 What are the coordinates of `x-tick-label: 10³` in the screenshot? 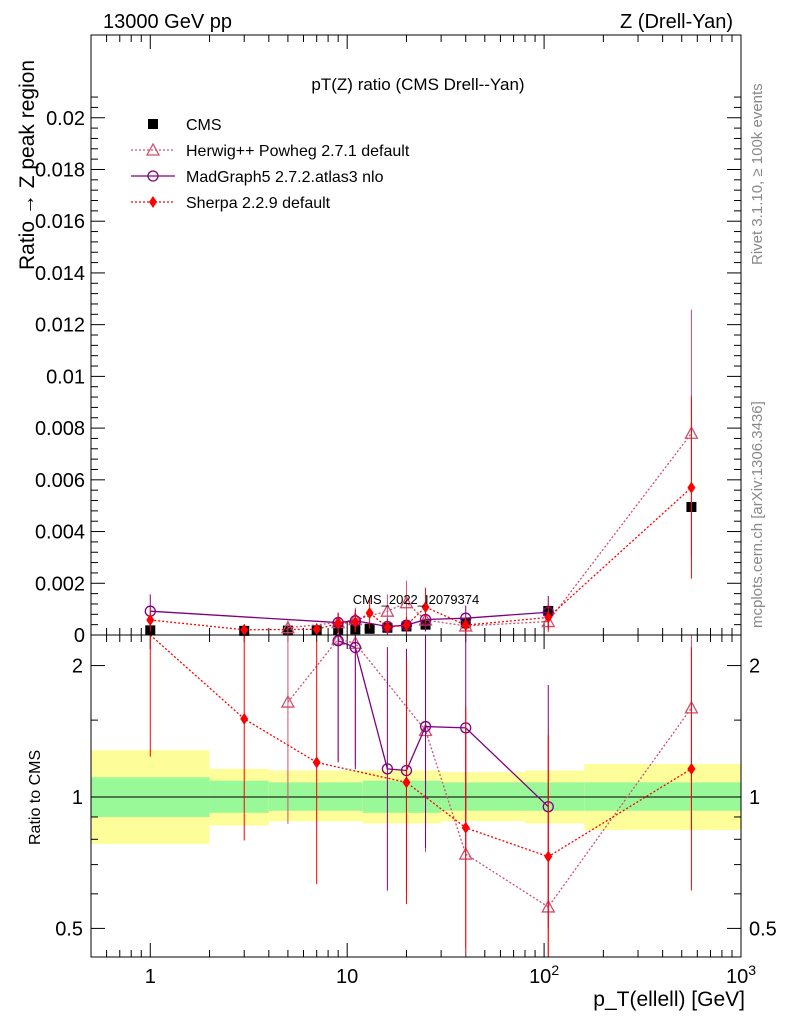 It's located at (741, 975).